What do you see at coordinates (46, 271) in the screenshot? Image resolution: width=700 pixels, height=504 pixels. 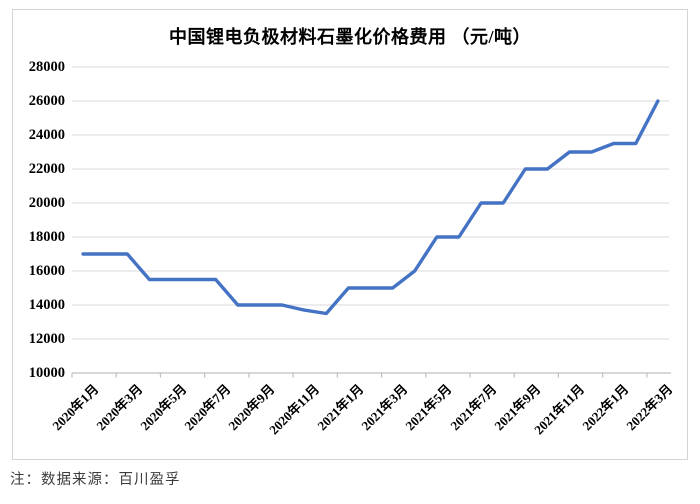 I see `y-axis-tick-label: 16000` at bounding box center [46, 271].